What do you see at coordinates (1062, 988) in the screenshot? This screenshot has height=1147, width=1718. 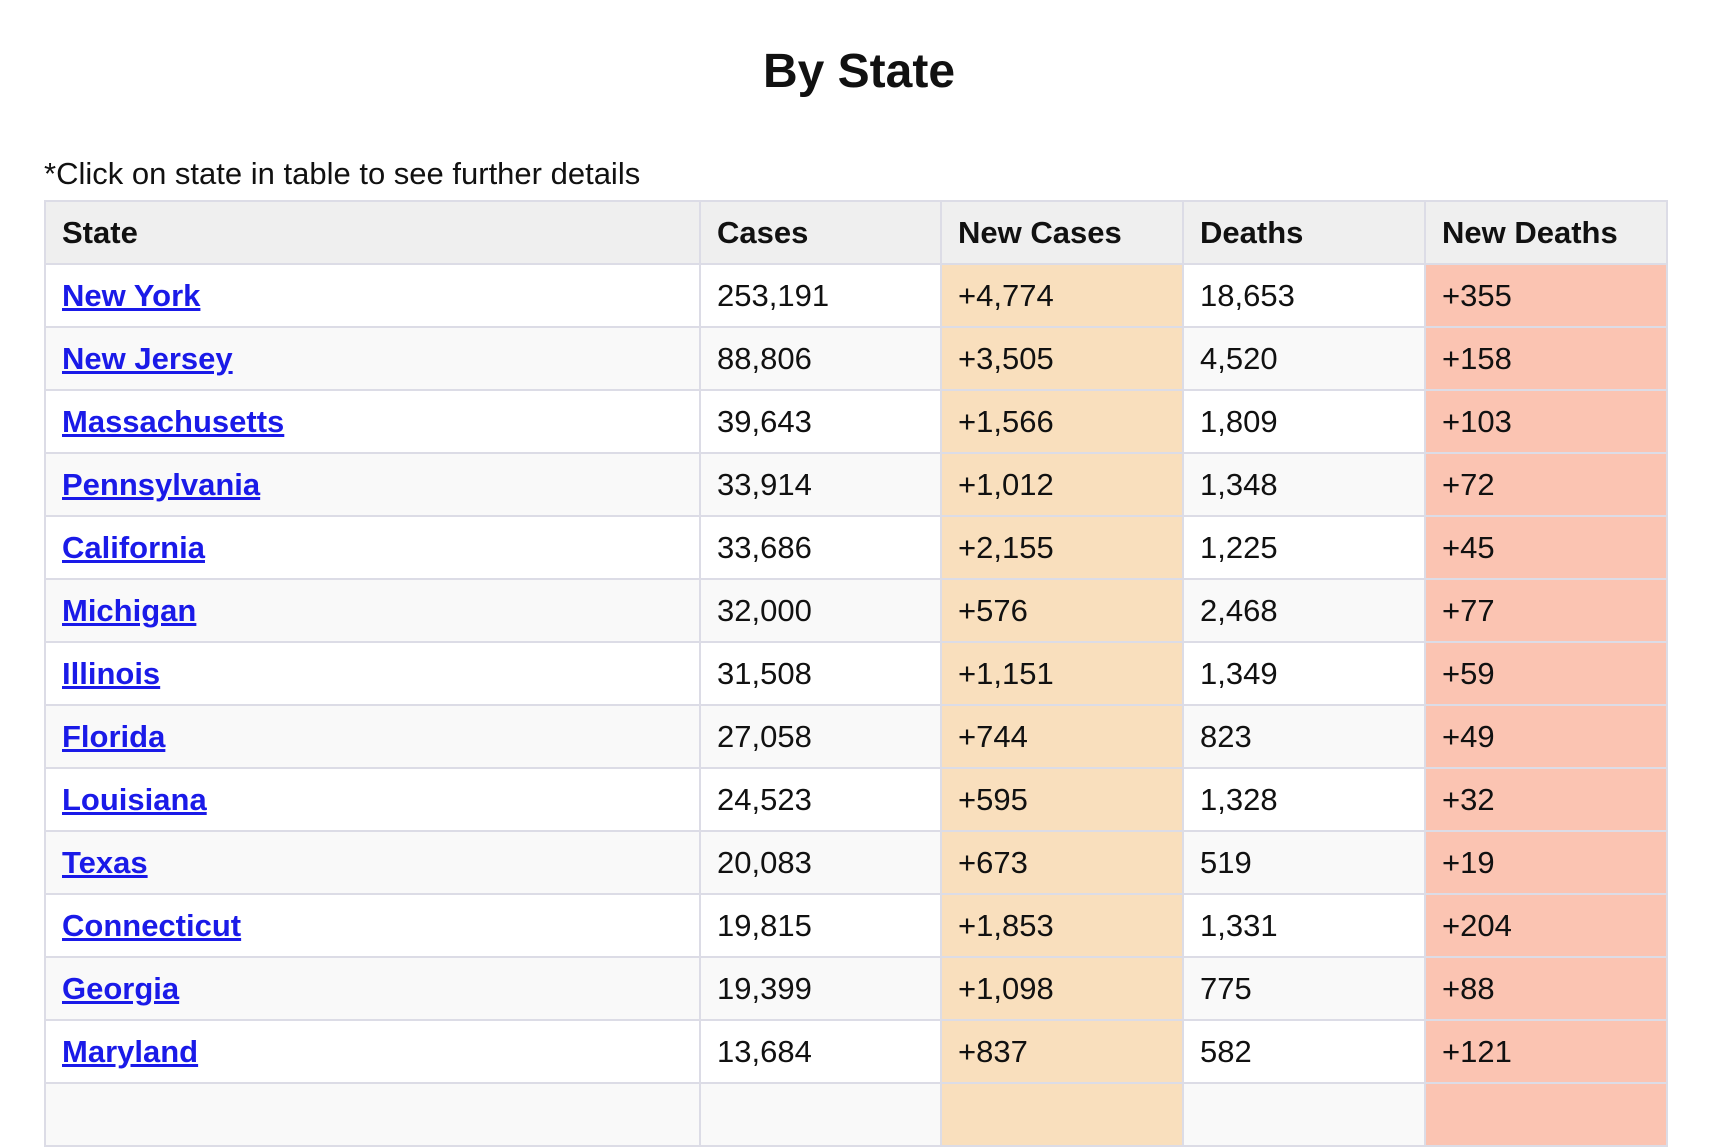 I see `cell-new-cases: +1,098` at bounding box center [1062, 988].